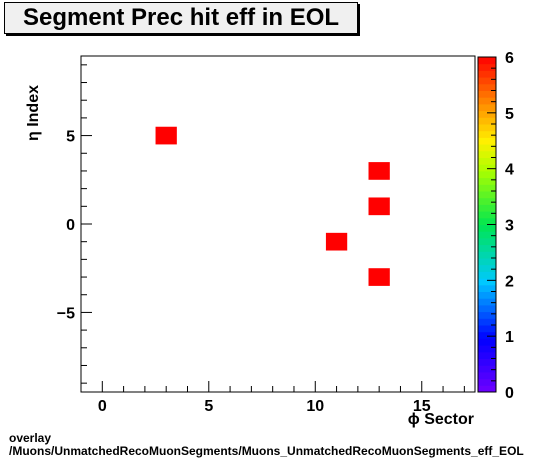 The width and height of the screenshot is (546, 462). Describe the element at coordinates (33, 113) in the screenshot. I see `y-axis-title: η Index` at that location.